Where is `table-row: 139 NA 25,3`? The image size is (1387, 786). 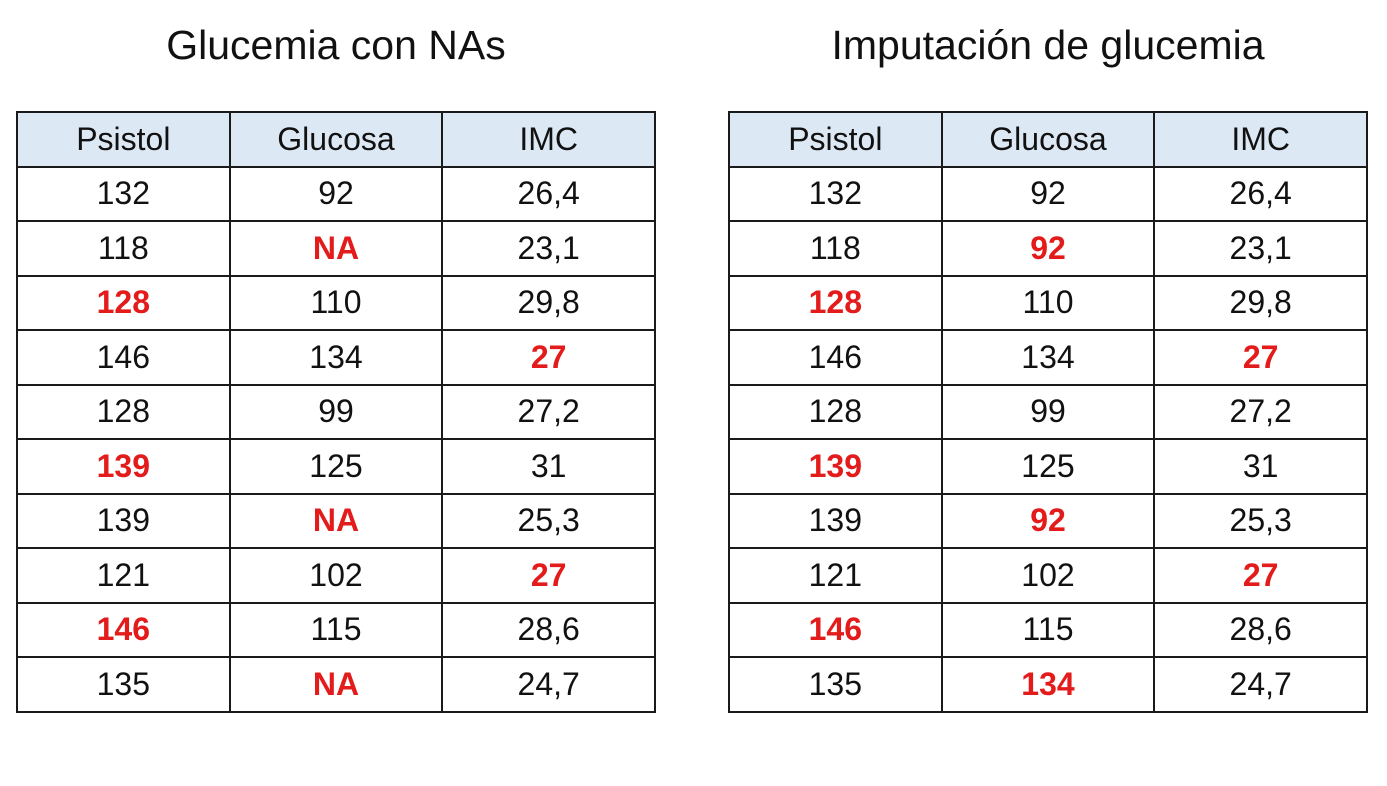
table-row: 139 NA 25,3 is located at coordinates (336, 520).